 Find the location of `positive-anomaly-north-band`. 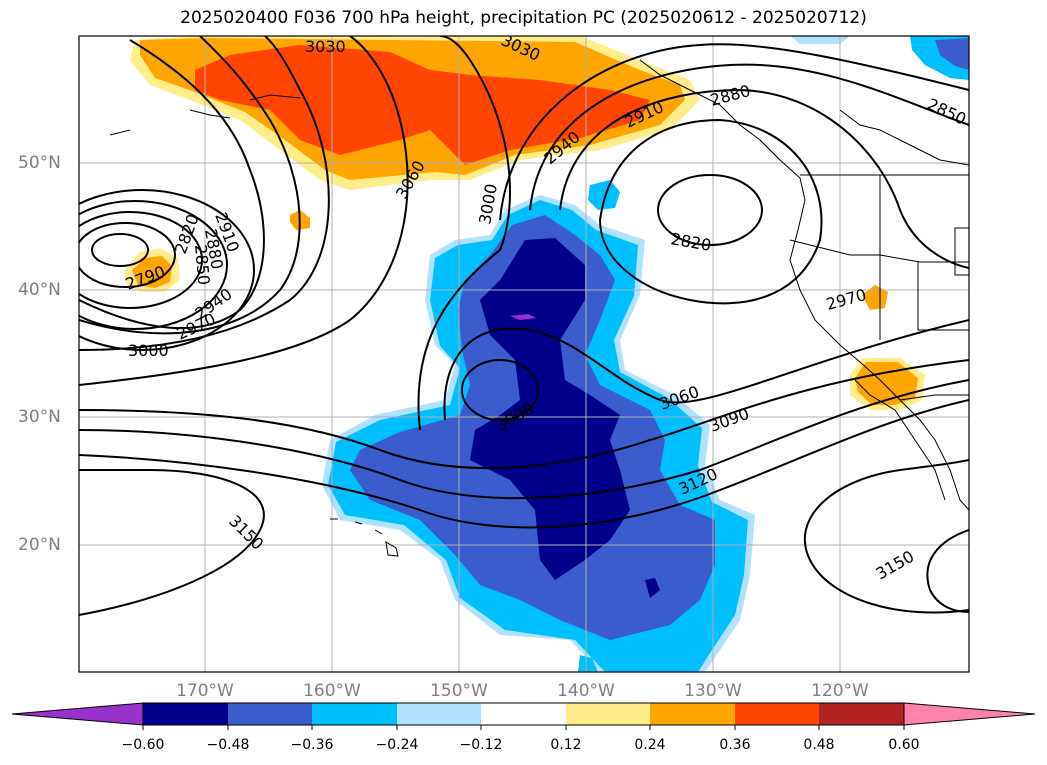

positive-anomaly-north-band is located at coordinates (415, 113).